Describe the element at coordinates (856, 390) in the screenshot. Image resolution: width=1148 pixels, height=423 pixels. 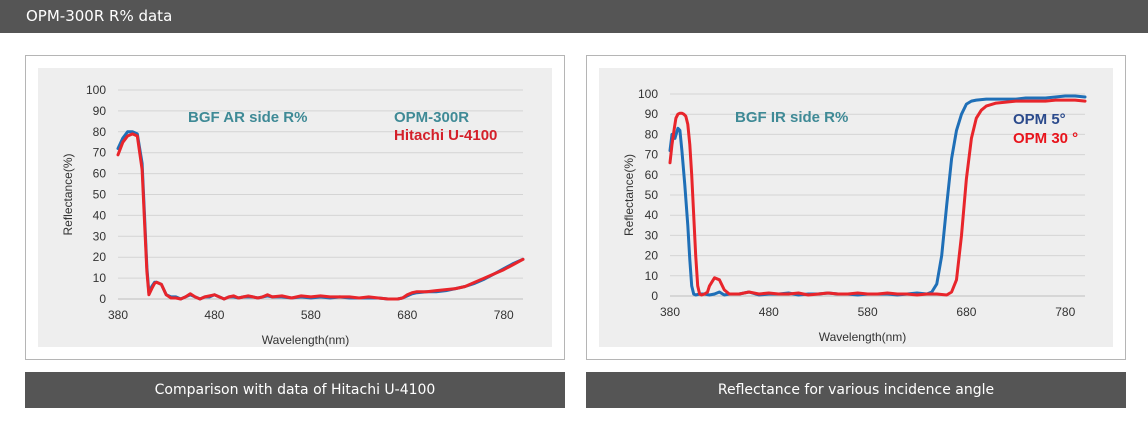
I see `caption-right: Reflectance for various incidence angle` at that location.